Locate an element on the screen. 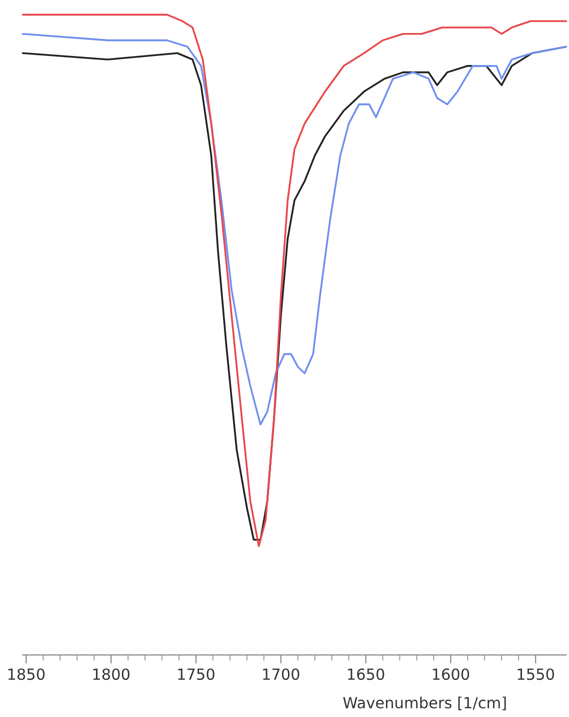 The image size is (569, 717). x-tick-label: 1850 is located at coordinates (26, 674).